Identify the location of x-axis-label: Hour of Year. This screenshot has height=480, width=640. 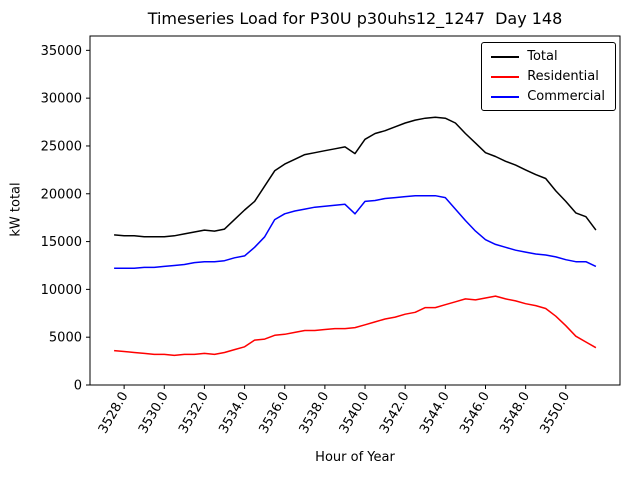
(355, 457).